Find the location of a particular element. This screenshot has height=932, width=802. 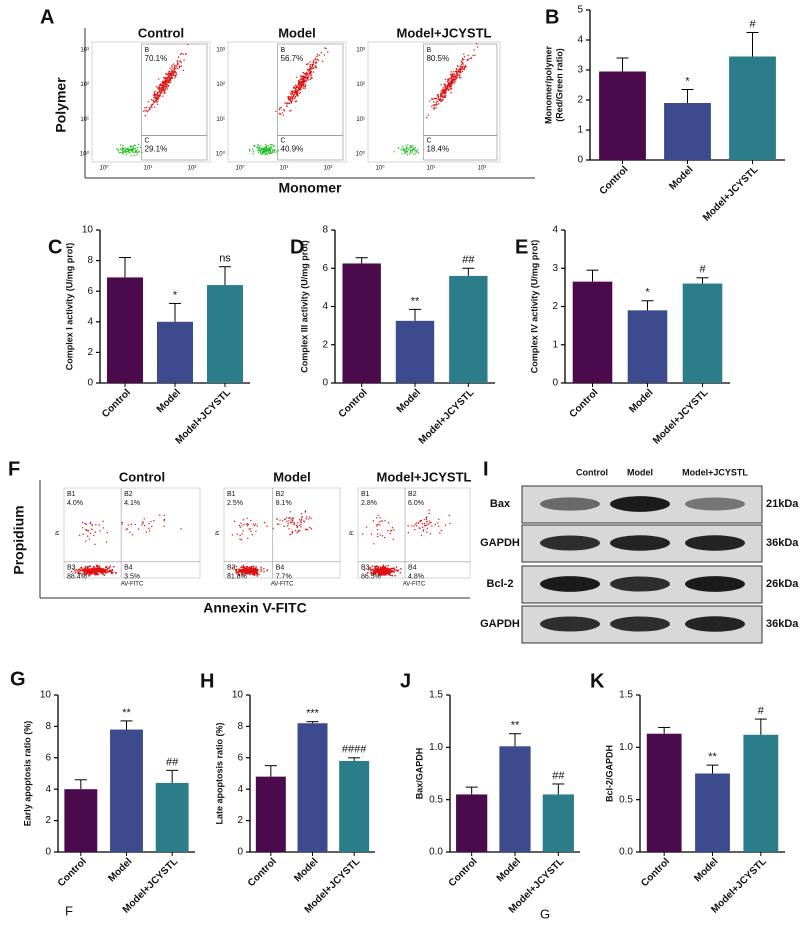

x-tick-label: 10² is located at coordinates (192, 169).